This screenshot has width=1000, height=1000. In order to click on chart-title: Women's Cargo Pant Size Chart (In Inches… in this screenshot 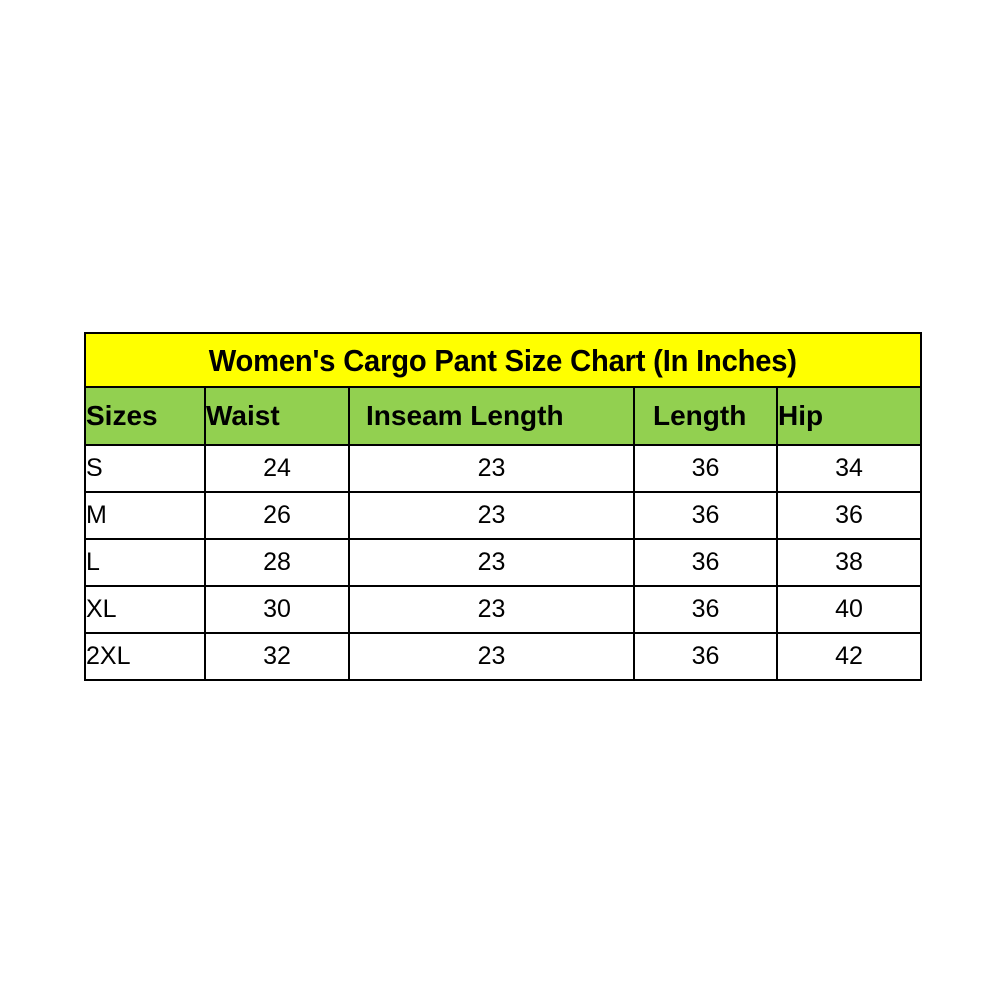, I will do `click(503, 360)`.